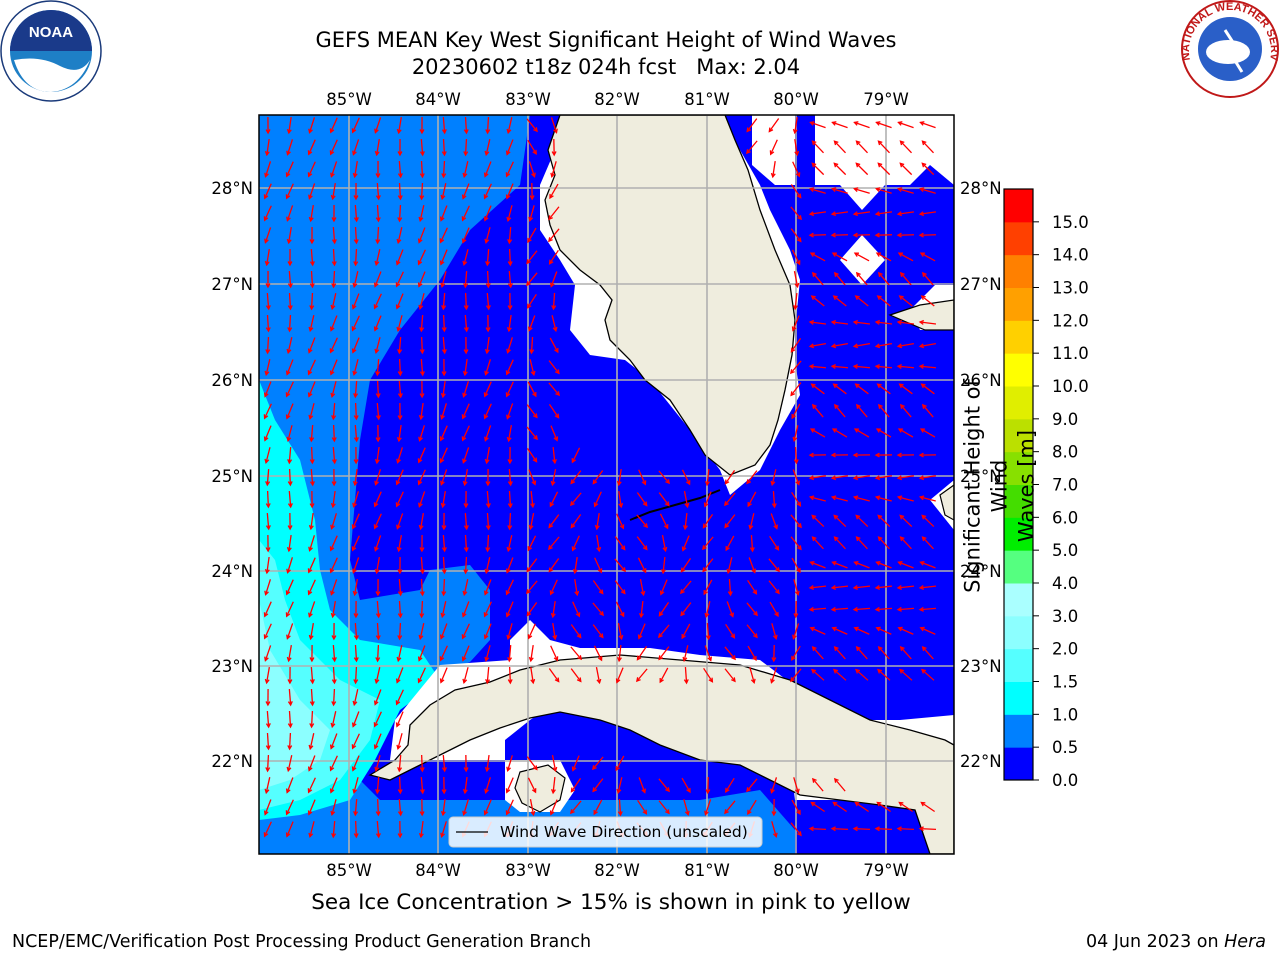 This screenshot has height=960, width=1280. What do you see at coordinates (1070, 386) in the screenshot?
I see `colorbar-tick-label: 10.0` at bounding box center [1070, 386].